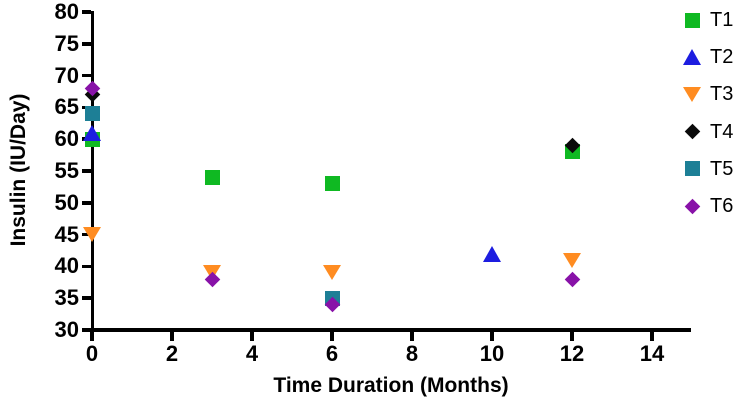 Image resolution: width=750 pixels, height=407 pixels. Describe the element at coordinates (722, 94) in the screenshot. I see `legend-label: T3` at that location.